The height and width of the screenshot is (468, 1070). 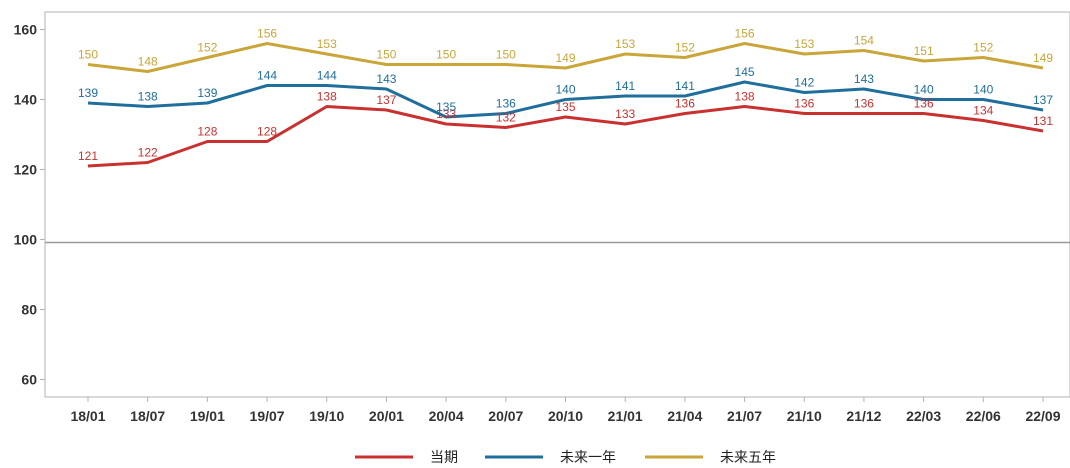 What do you see at coordinates (1043, 121) in the screenshot?
I see `data-label: 131` at bounding box center [1043, 121].